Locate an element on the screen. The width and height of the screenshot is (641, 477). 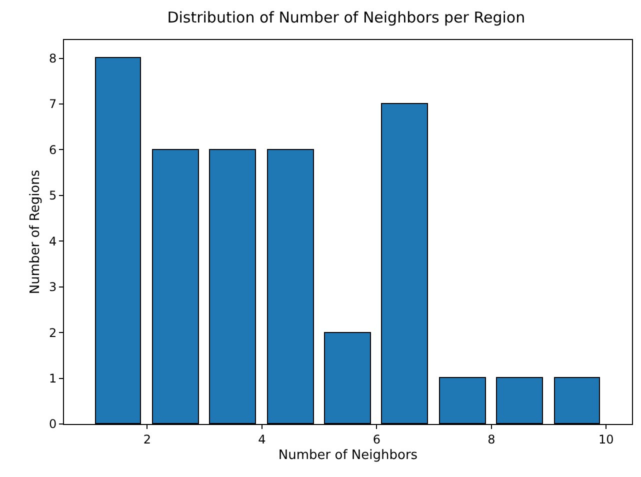
chart-title: Distribution of Number of Neighbors per Region is located at coordinates (346, 17).